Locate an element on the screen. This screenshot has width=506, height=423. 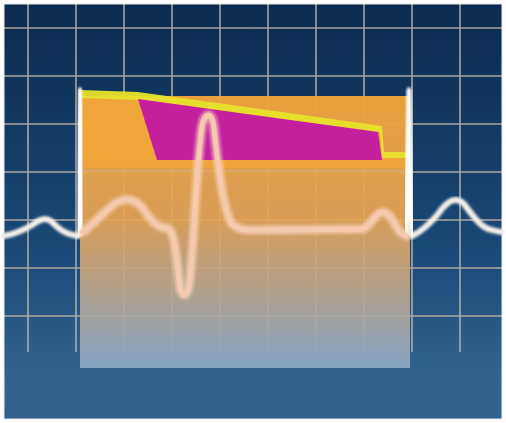
ecg-waveform-icon is located at coordinates (253, 217).